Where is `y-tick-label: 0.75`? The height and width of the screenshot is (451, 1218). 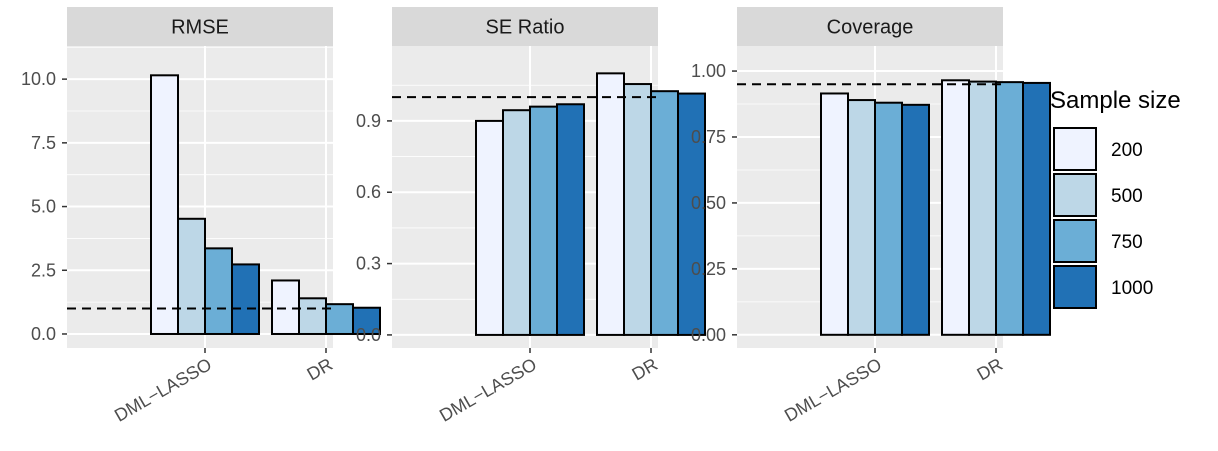 y-tick-label: 0.75 is located at coordinates (708, 137).